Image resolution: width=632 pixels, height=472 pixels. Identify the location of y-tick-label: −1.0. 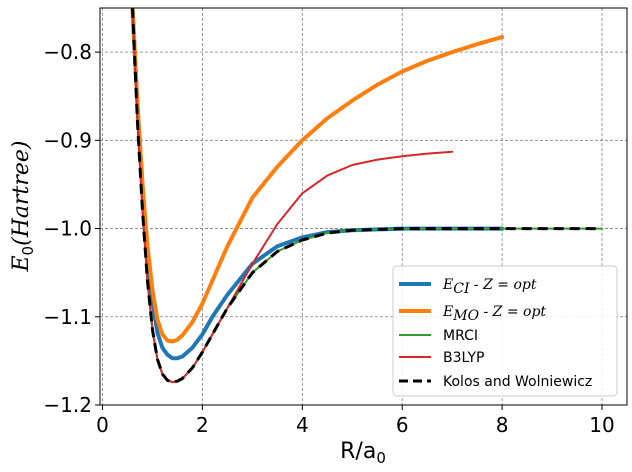
(67, 229).